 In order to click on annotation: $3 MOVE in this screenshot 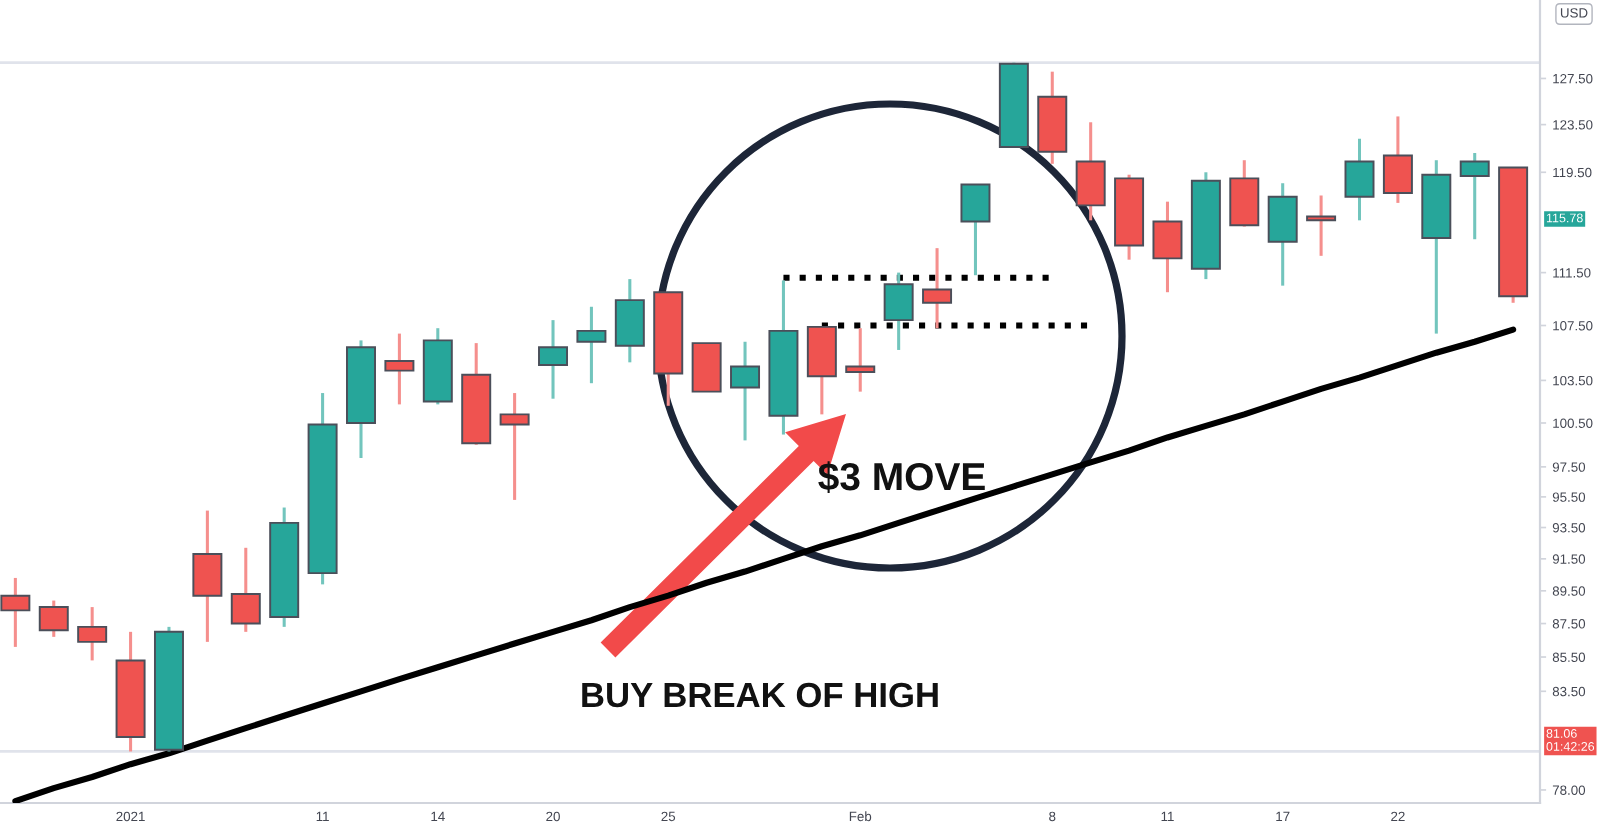, I will do `click(901, 477)`.